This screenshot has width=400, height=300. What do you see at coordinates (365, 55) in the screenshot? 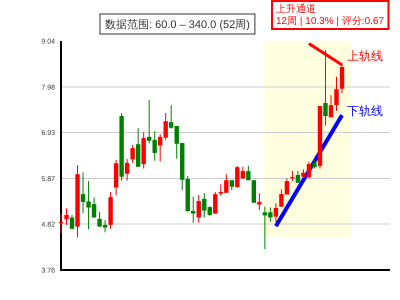
I see `series-label: 上轨线` at bounding box center [365, 55].